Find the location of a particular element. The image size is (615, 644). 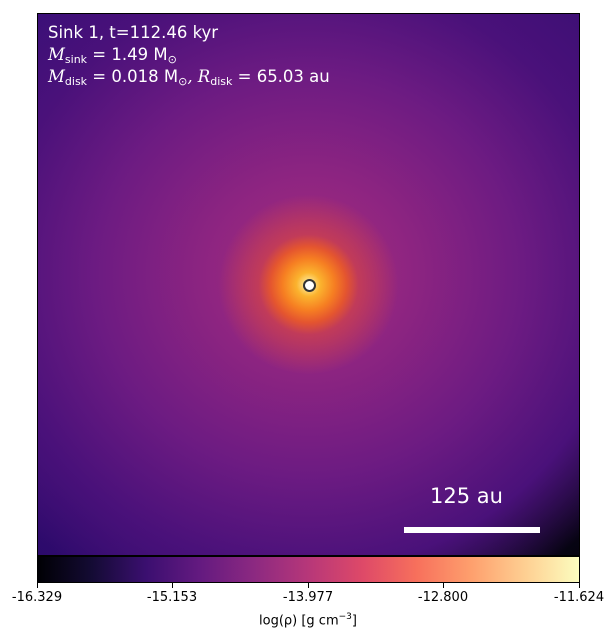

scale-bar-label: 125 au is located at coordinates (466, 496).